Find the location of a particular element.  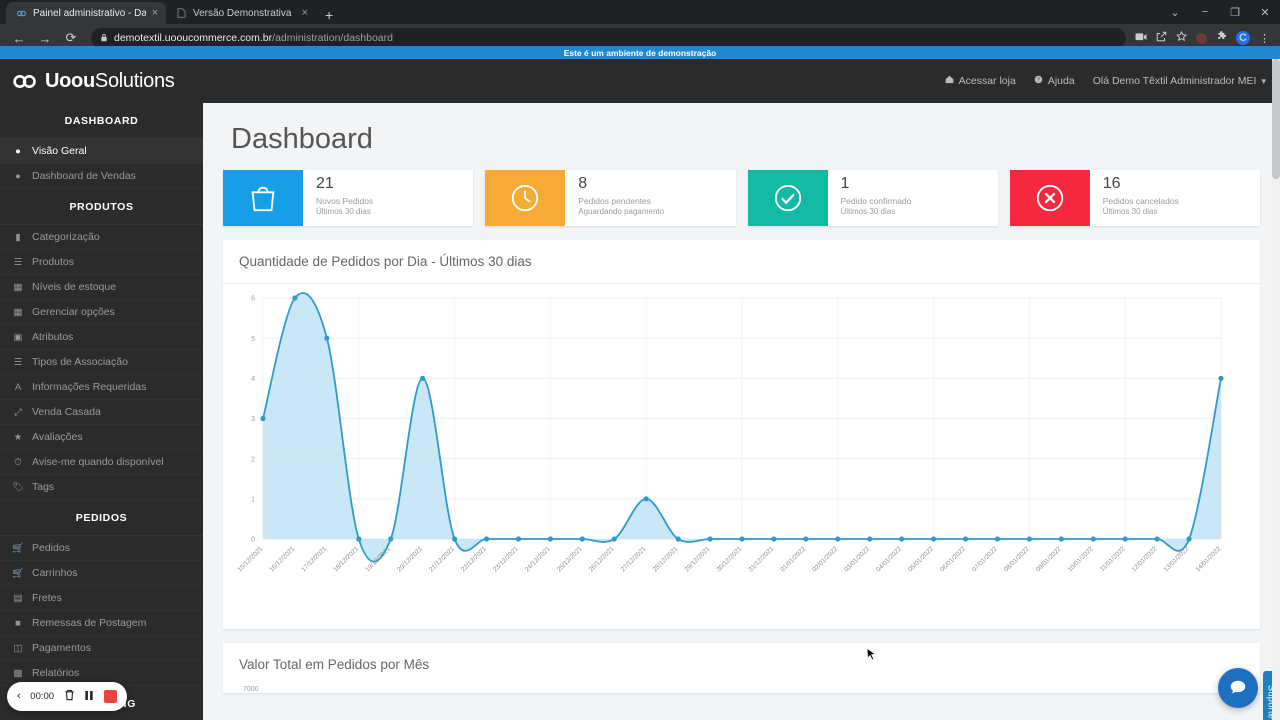

sidebar-item-niveis-estoque: ▦ Níveis de estoque is located at coordinates (101, 287).